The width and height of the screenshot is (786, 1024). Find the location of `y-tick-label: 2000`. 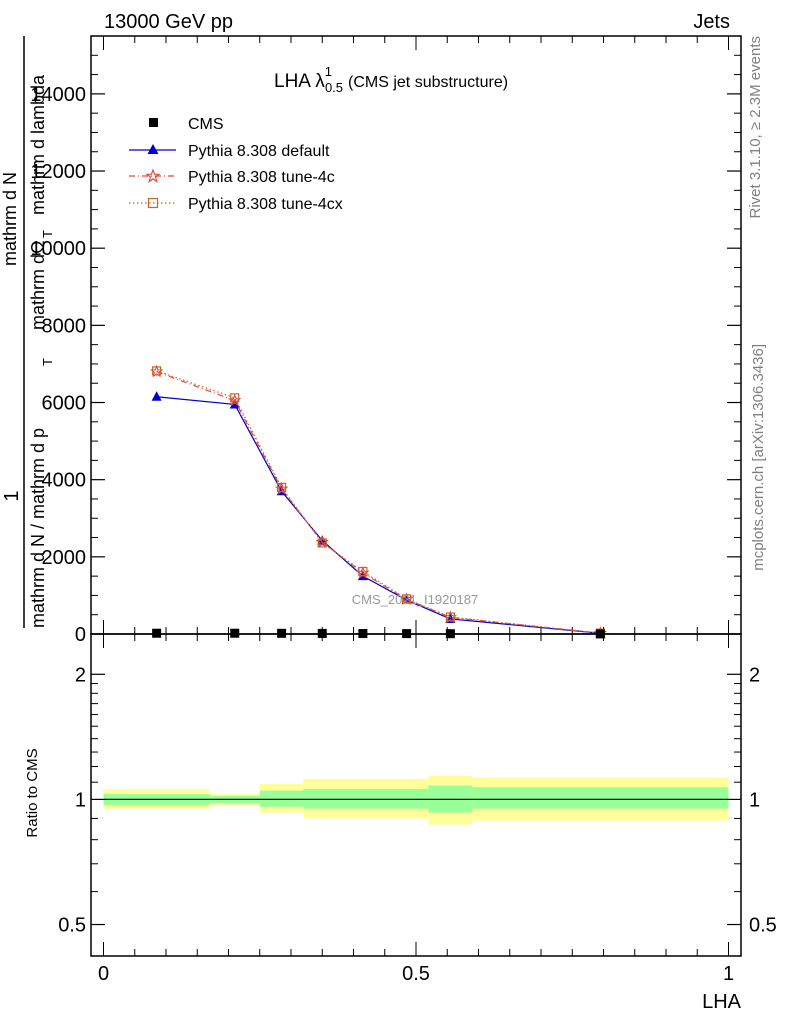

y-tick-label: 2000 is located at coordinates (64, 558).